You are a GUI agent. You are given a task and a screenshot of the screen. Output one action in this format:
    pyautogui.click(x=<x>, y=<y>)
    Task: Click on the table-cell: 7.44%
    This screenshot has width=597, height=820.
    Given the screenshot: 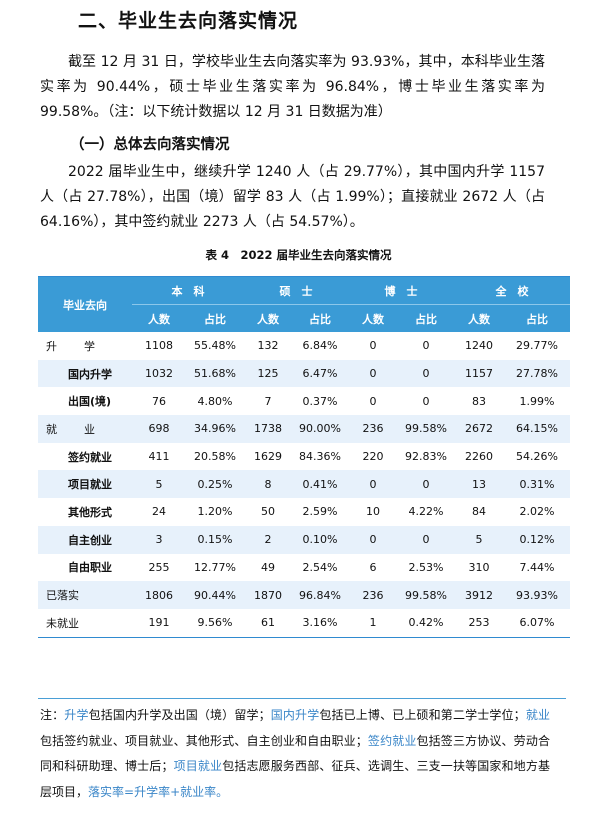 What is the action you would take?
    pyautogui.click(x=537, y=567)
    